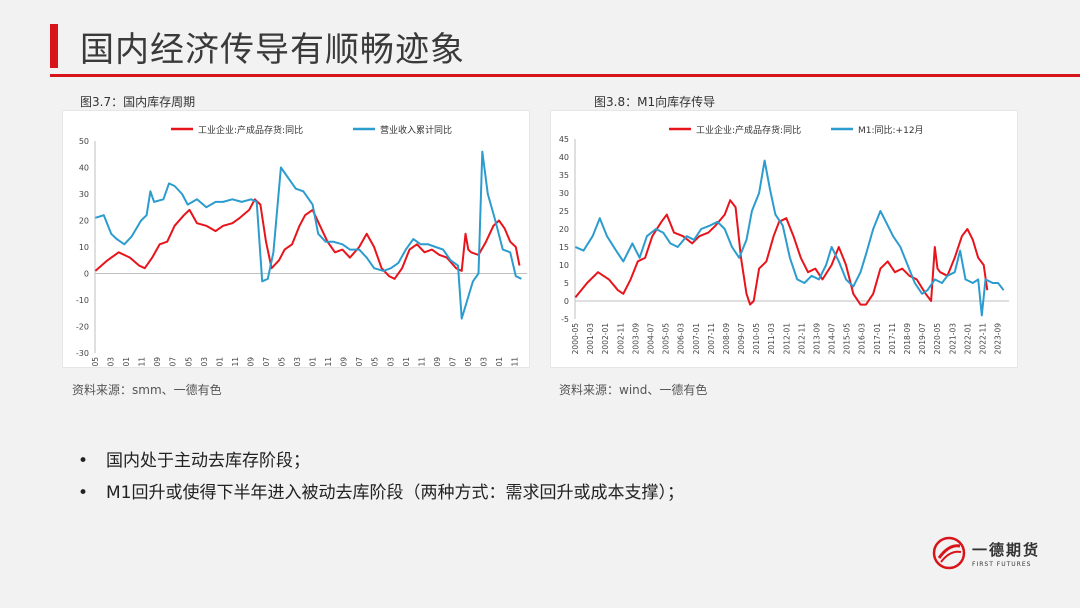 The image size is (1080, 608). I want to click on logo-subtitle: FIRST FUTURES, so click(1002, 564).